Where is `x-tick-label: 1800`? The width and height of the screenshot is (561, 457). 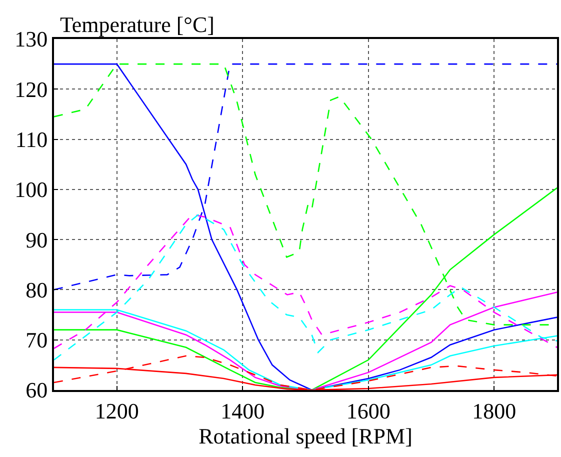 x-tick-label: 1800 is located at coordinates (494, 411).